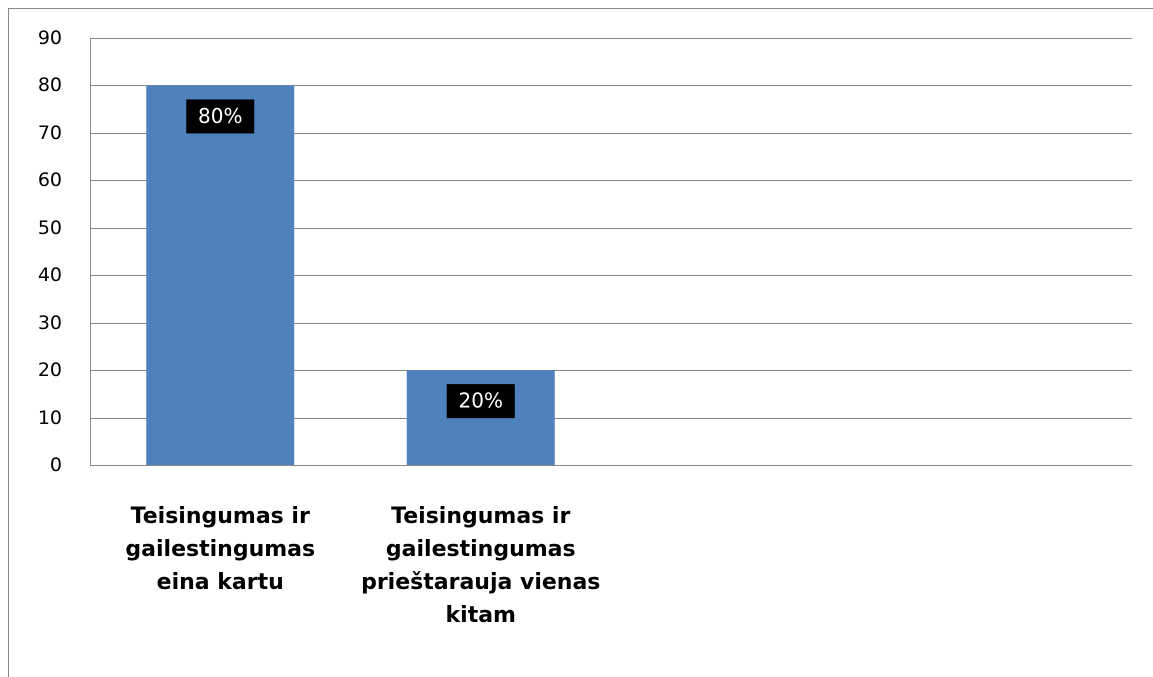  I want to click on y-tick-label: 30, so click(50, 323).